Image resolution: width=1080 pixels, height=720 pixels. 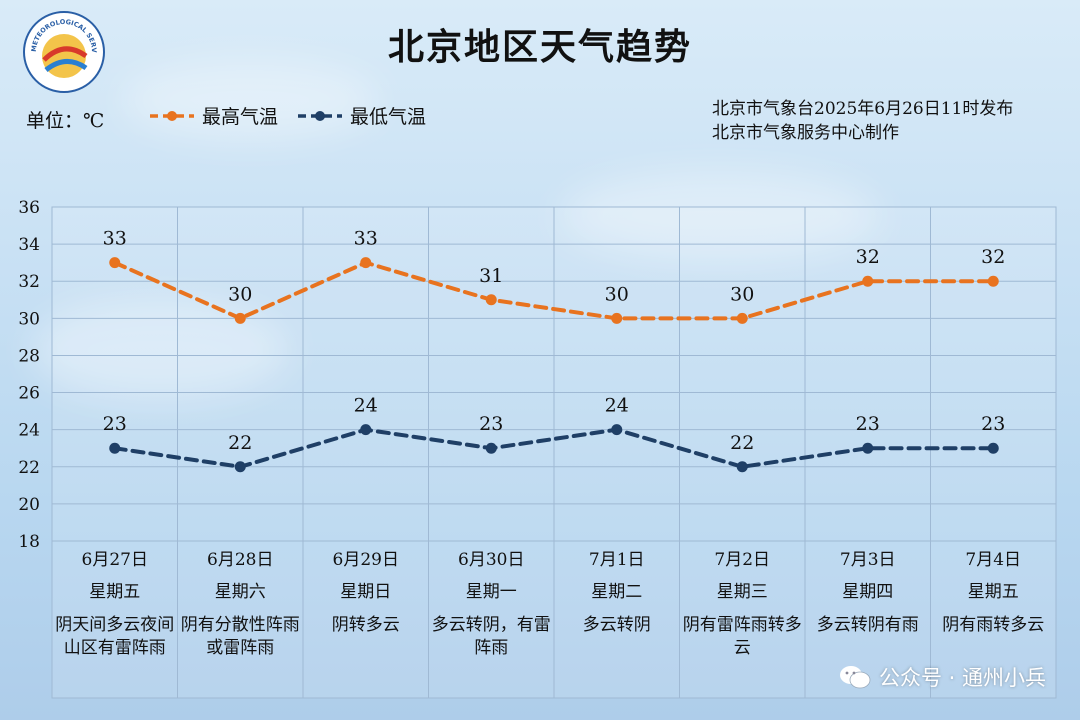 I want to click on day-column: 7月4日星期五阴有雨转多云, so click(x=994, y=592).